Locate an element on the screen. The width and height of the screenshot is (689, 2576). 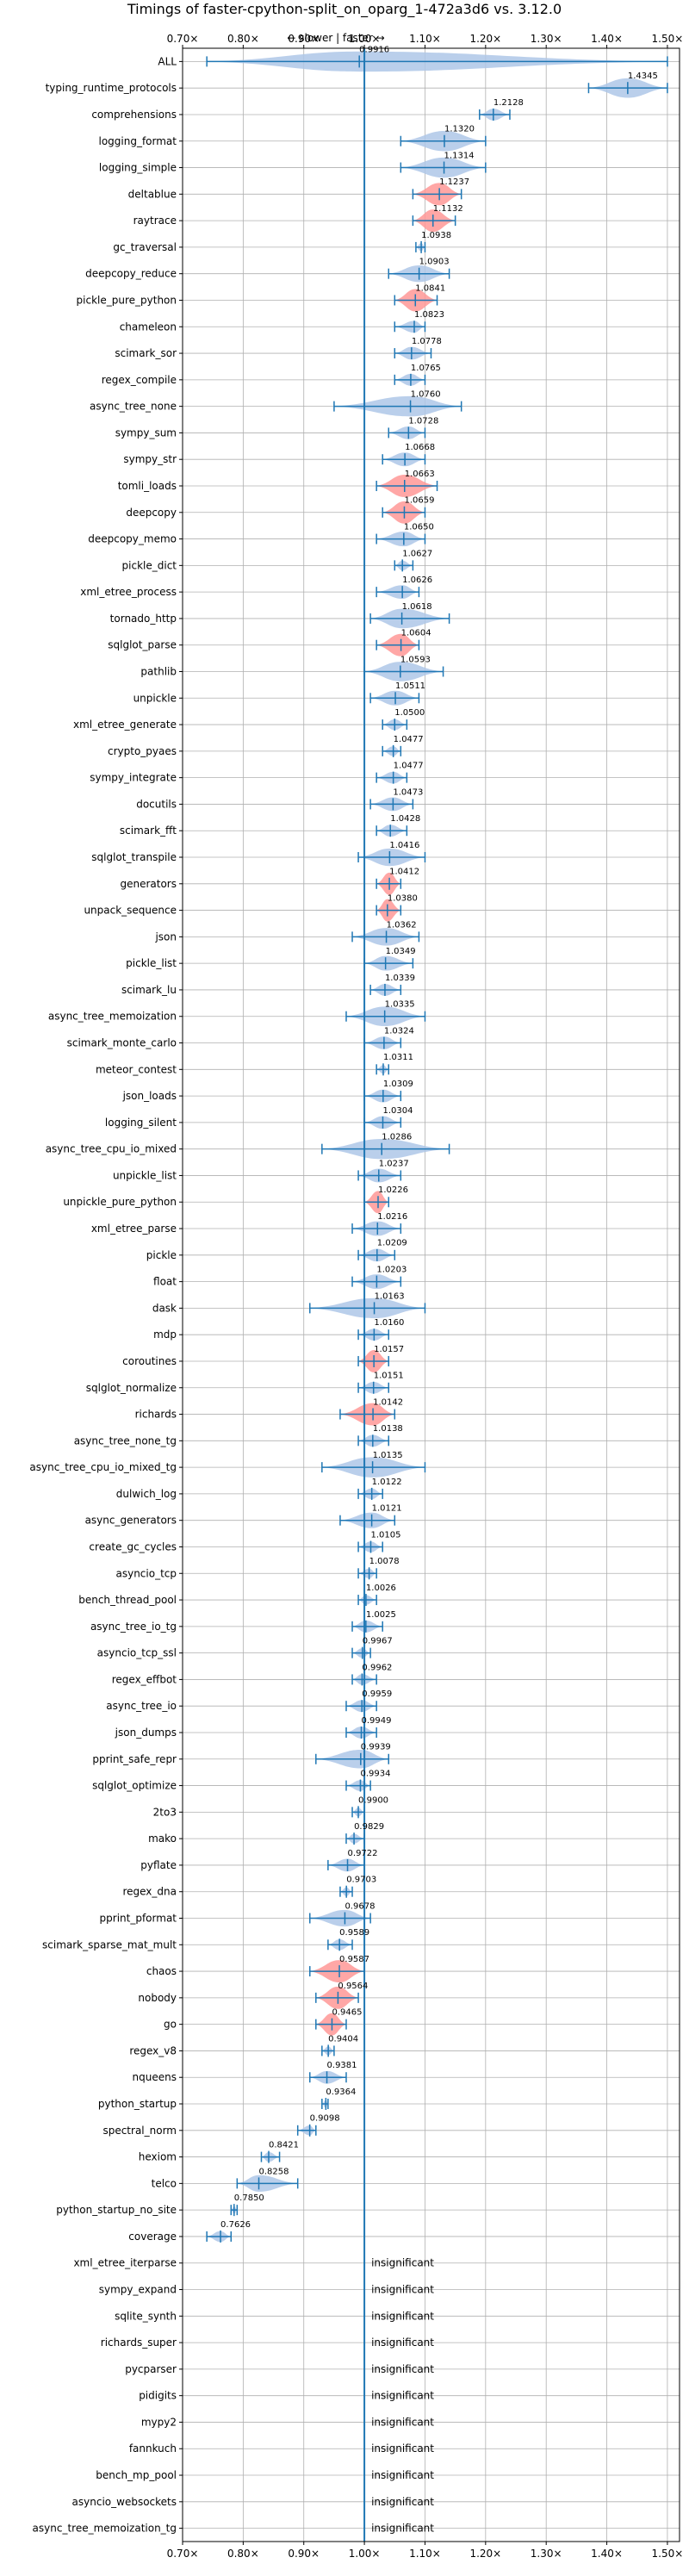
value-label: 1.0428 is located at coordinates (405, 819).